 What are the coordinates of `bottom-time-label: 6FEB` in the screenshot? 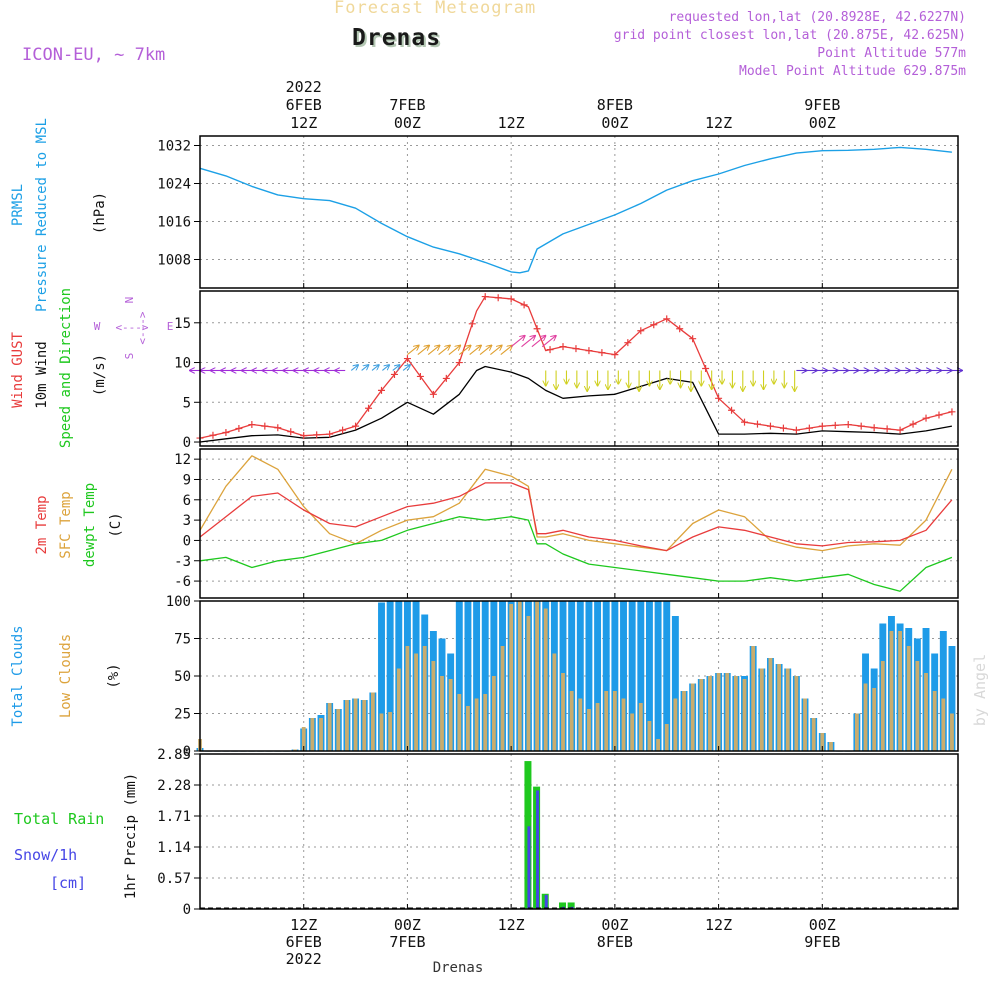 It's located at (304, 942).